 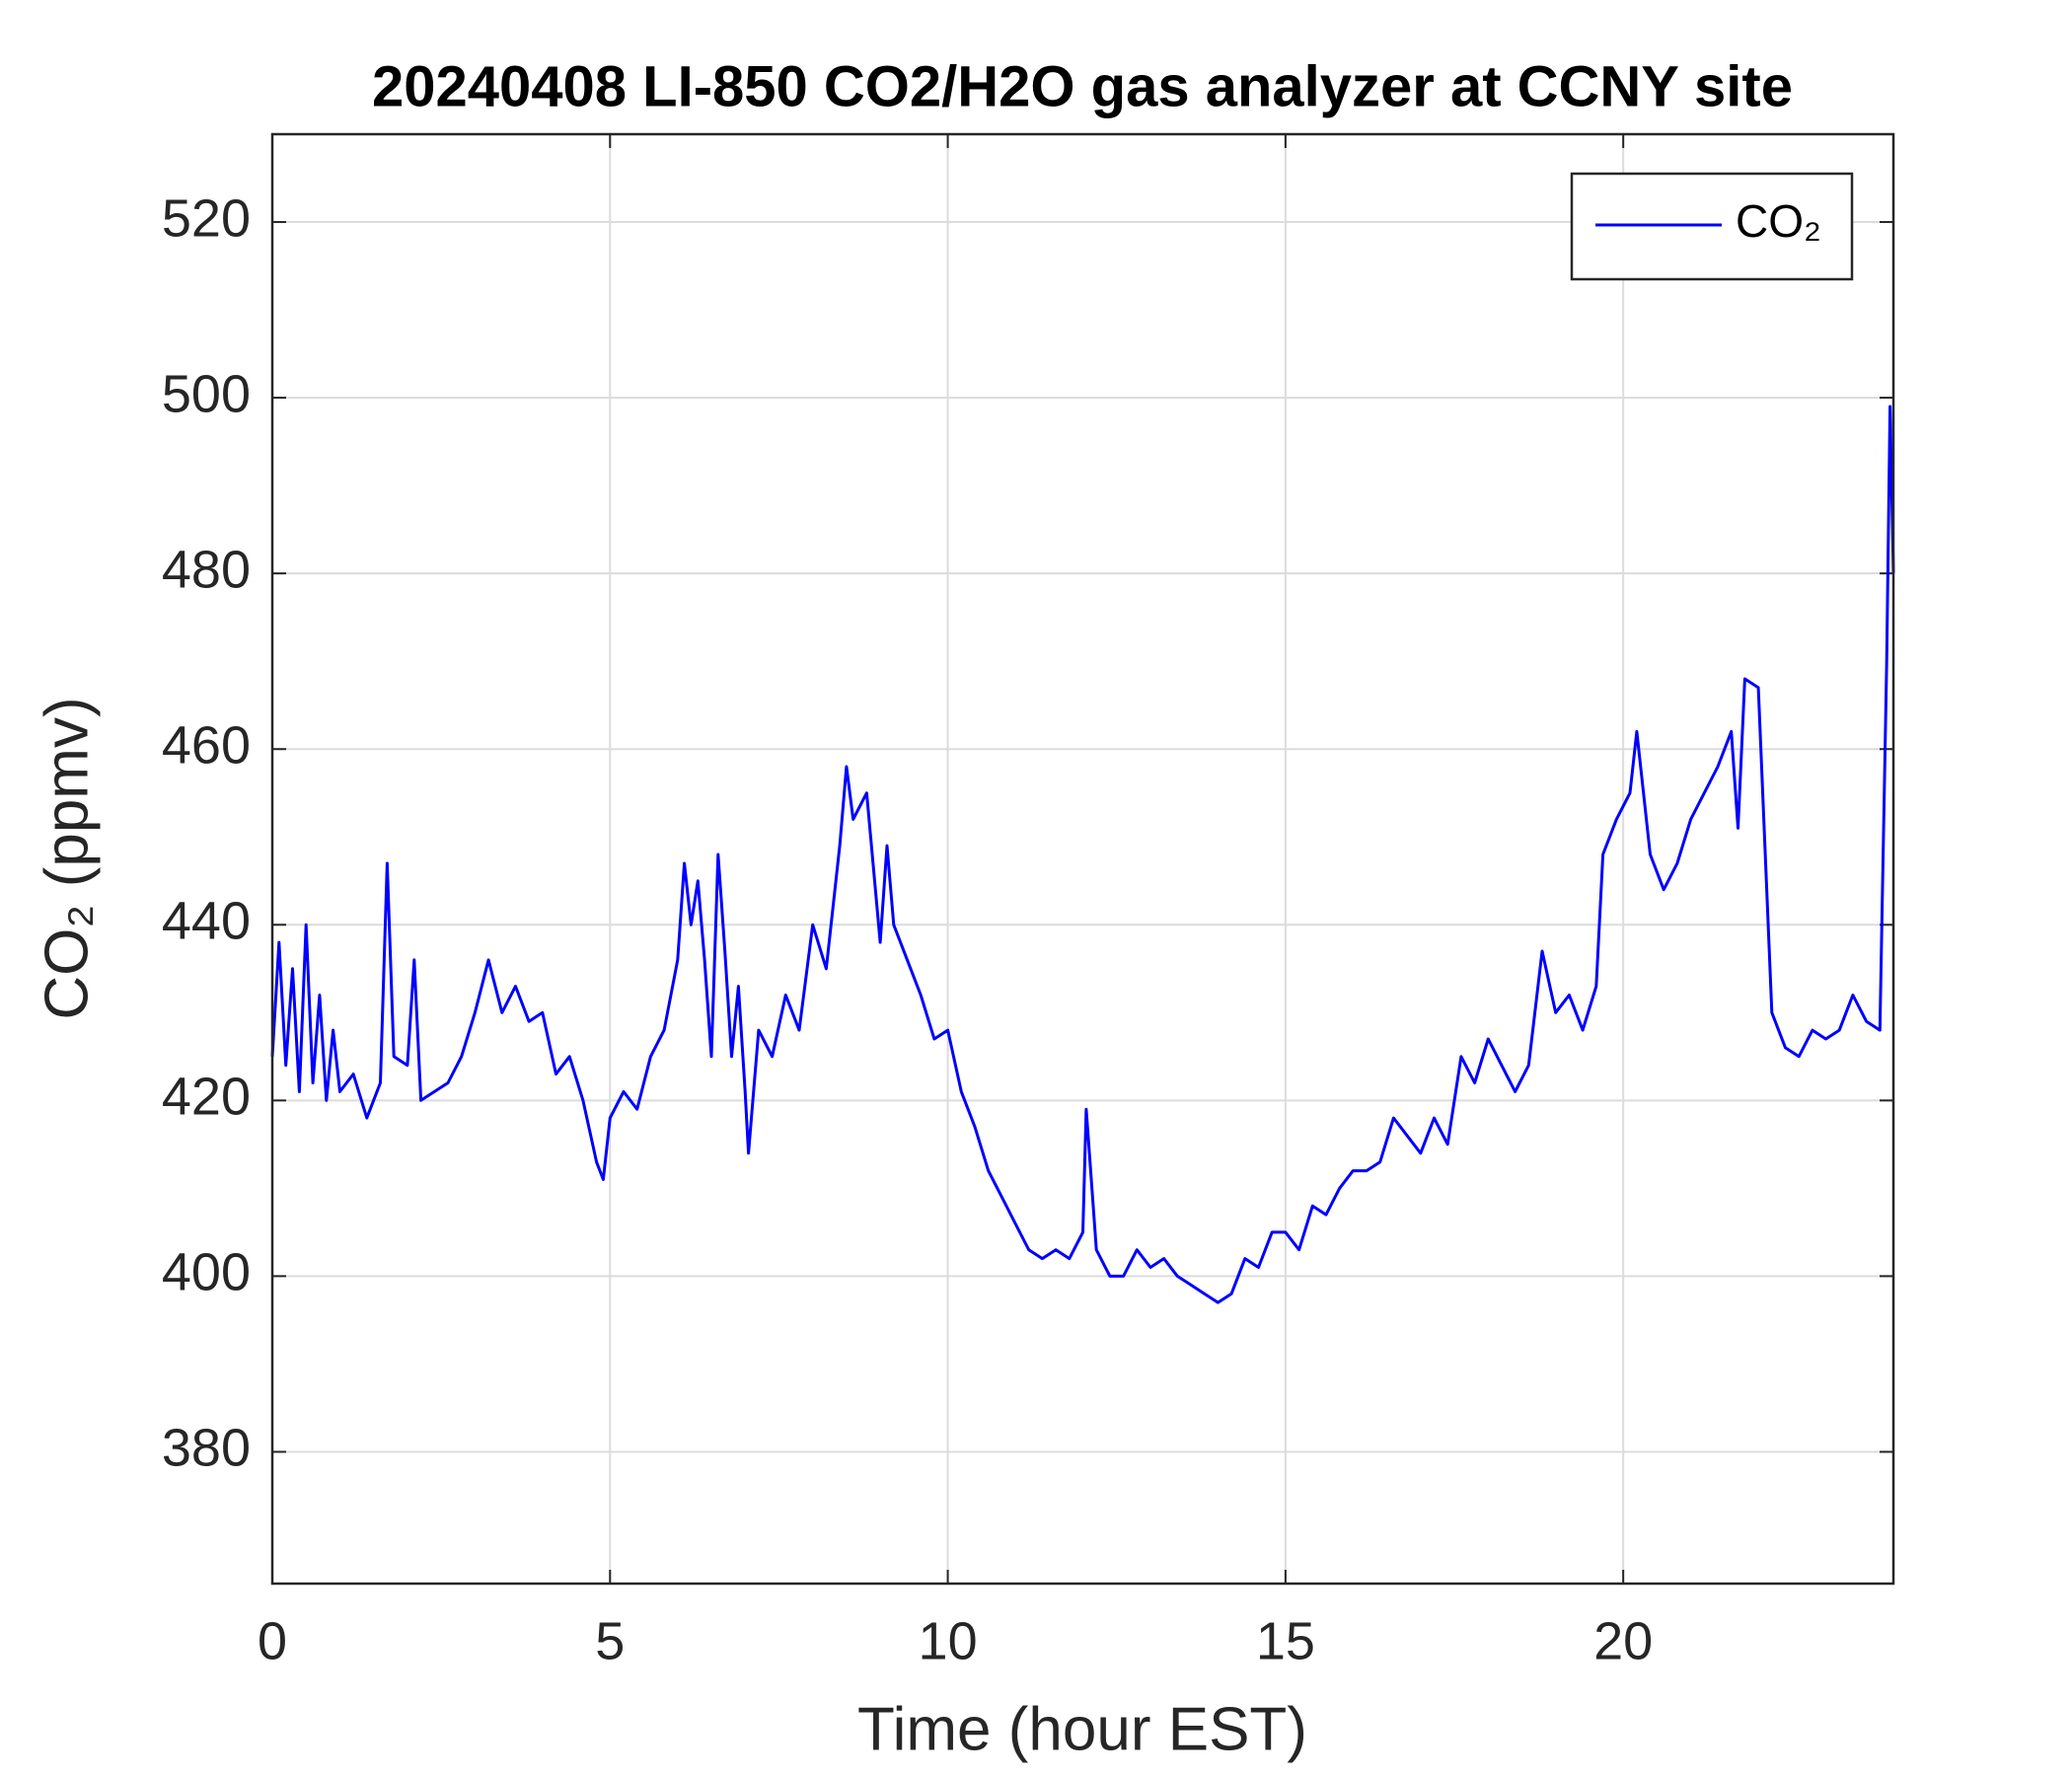 I want to click on x-axis-label: Time (hour EST), so click(x=1082, y=1729).